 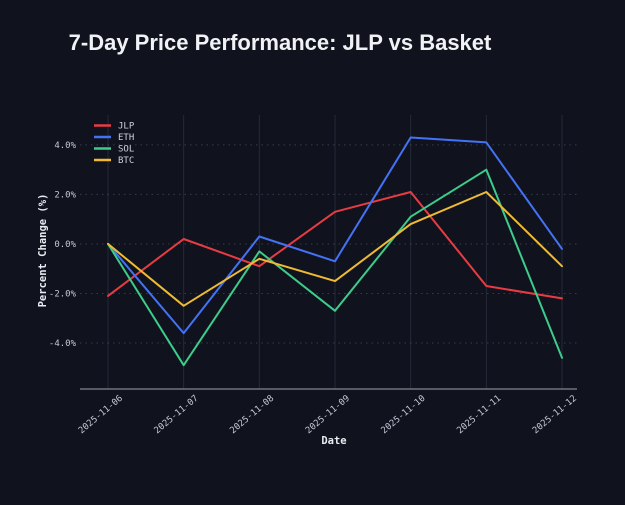 What do you see at coordinates (126, 150) in the screenshot?
I see `legend-label: SOL` at bounding box center [126, 150].